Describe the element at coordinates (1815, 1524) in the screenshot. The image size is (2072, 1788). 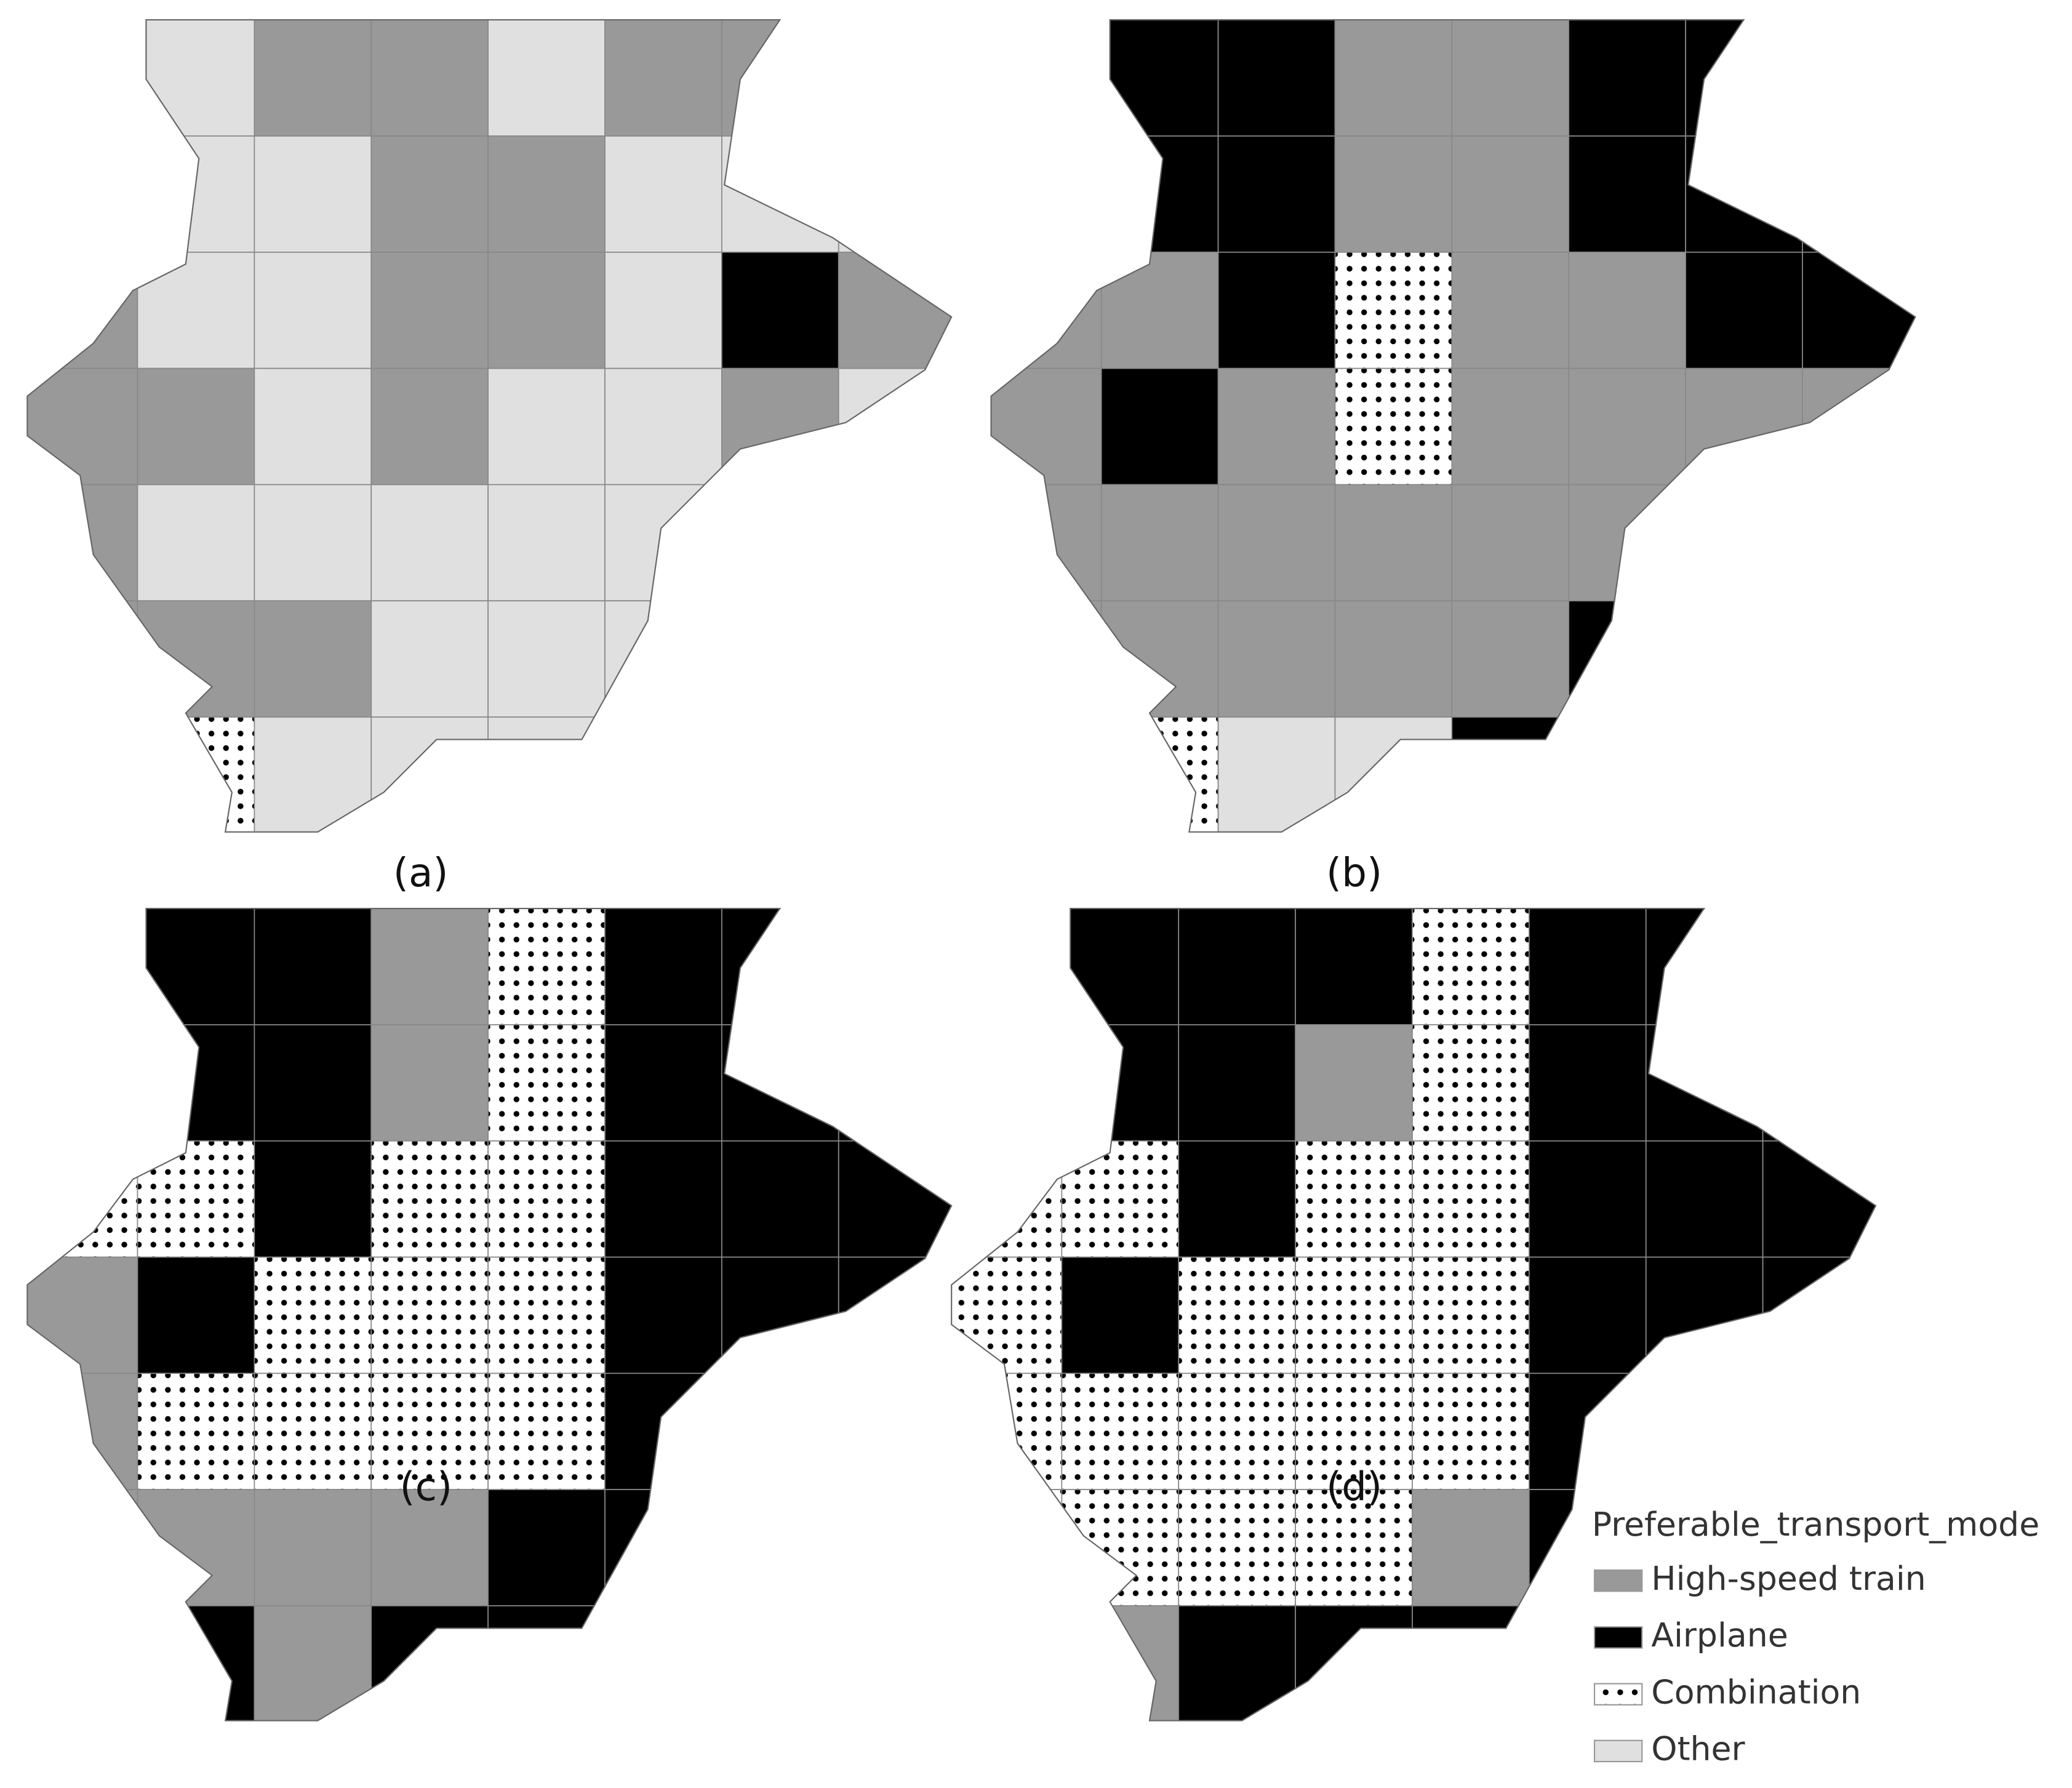
I see `legend-title: Preferable_transport_mode` at that location.